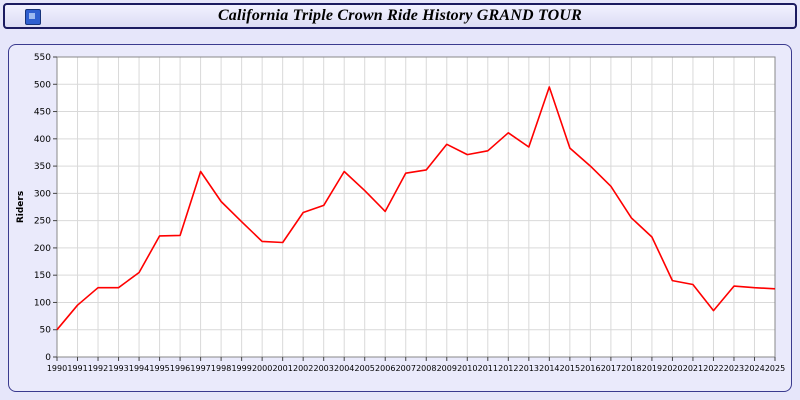 The image size is (800, 400). Describe the element at coordinates (42, 58) in the screenshot. I see `svg-text: 550` at that location.